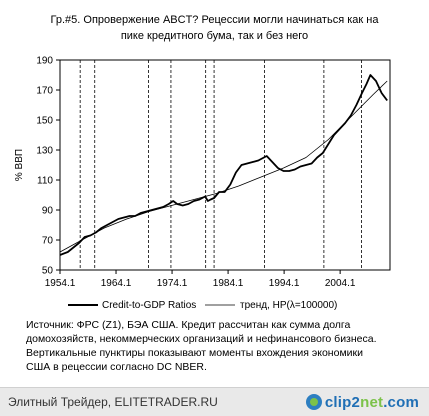 This screenshot has height=416, width=429. What do you see at coordinates (116, 367) in the screenshot?
I see `source-line-4: США в рецессии согласно DC NBER.` at bounding box center [116, 367].